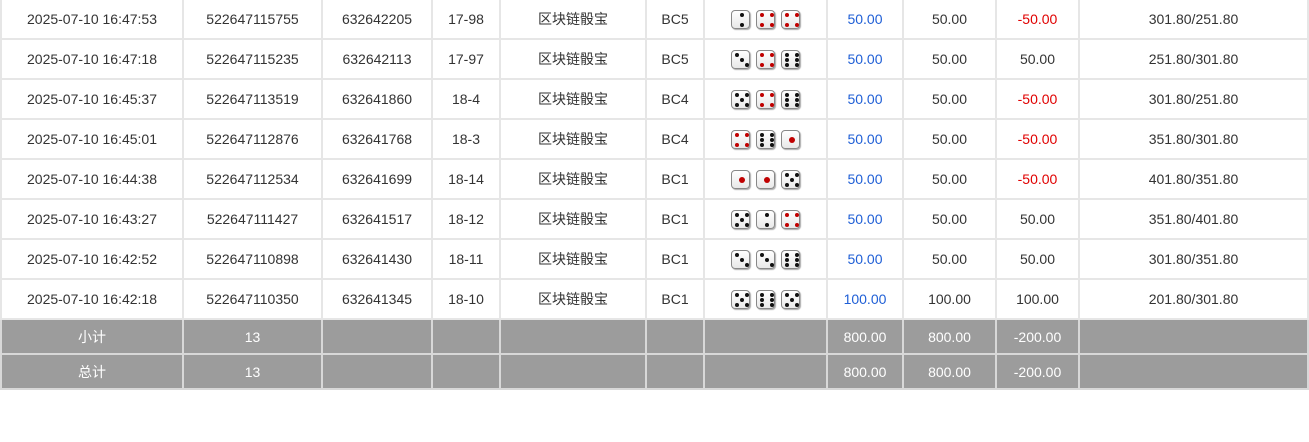 The width and height of the screenshot is (1309, 442). I want to click on table-number-cell: 18-14, so click(466, 179).